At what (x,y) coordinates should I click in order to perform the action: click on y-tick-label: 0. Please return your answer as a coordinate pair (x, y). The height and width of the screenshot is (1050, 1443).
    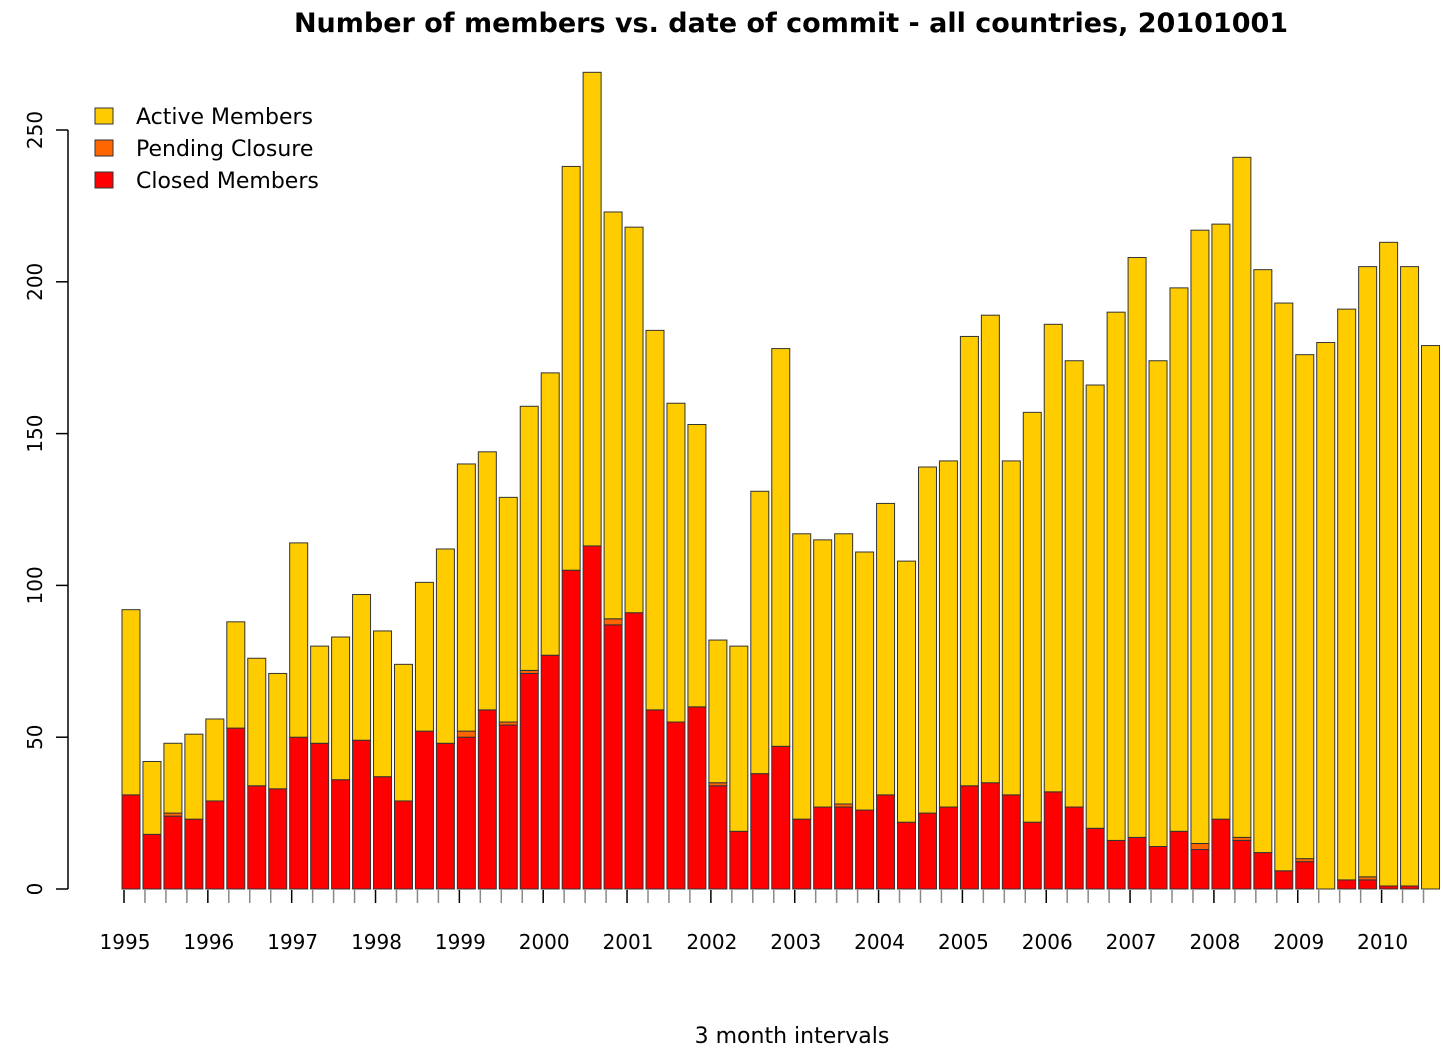
    Looking at the image, I should click on (35, 889).